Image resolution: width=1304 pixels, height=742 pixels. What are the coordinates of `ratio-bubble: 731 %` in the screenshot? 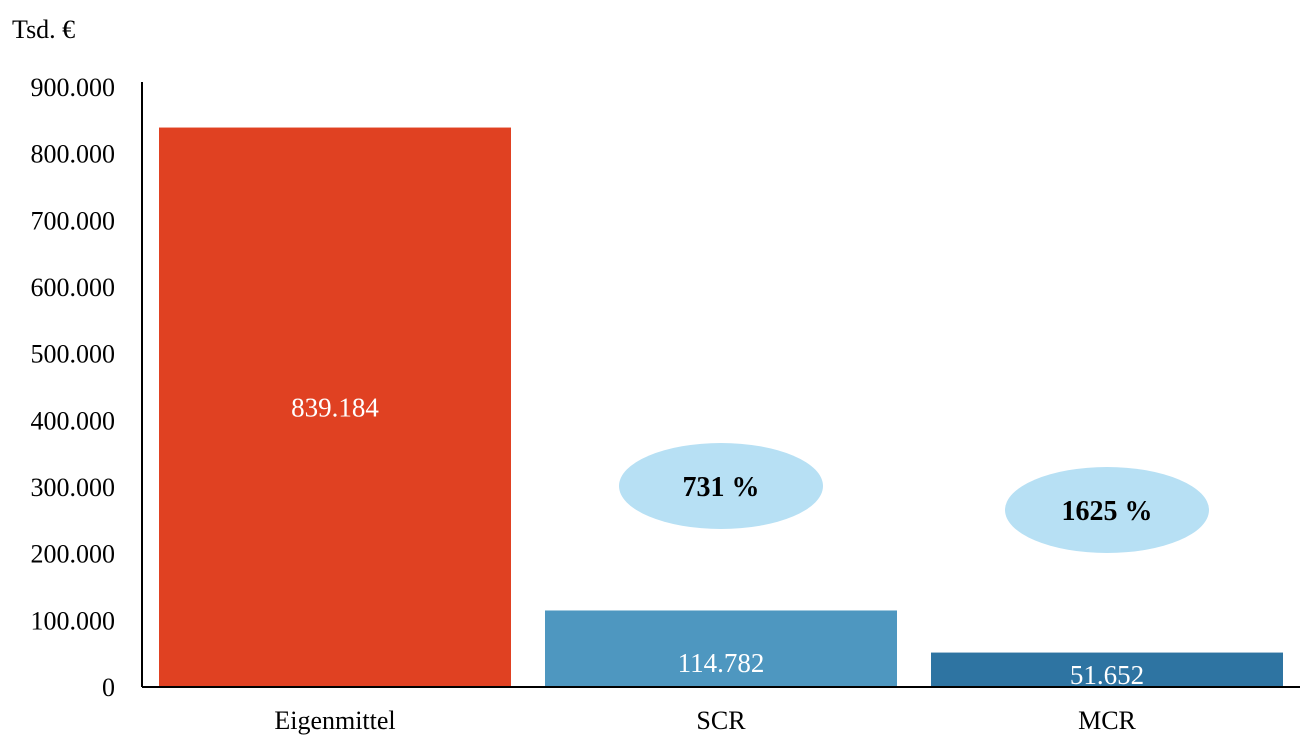 It's located at (721, 486).